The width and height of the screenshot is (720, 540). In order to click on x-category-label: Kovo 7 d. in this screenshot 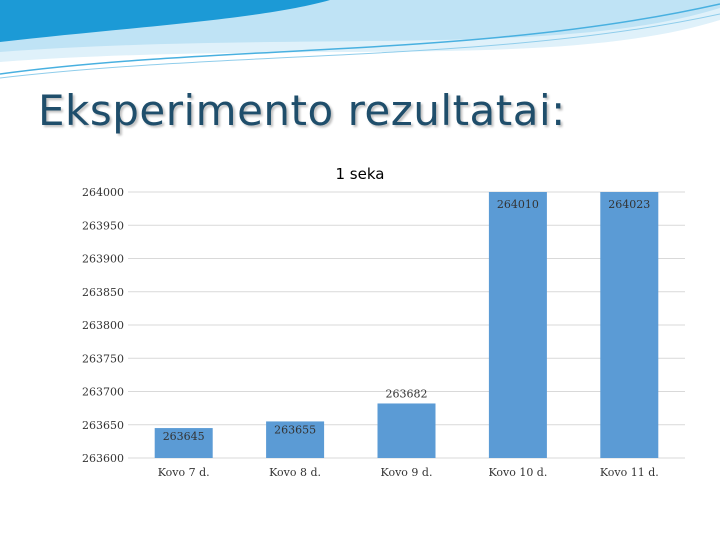, I will do `click(184, 472)`.